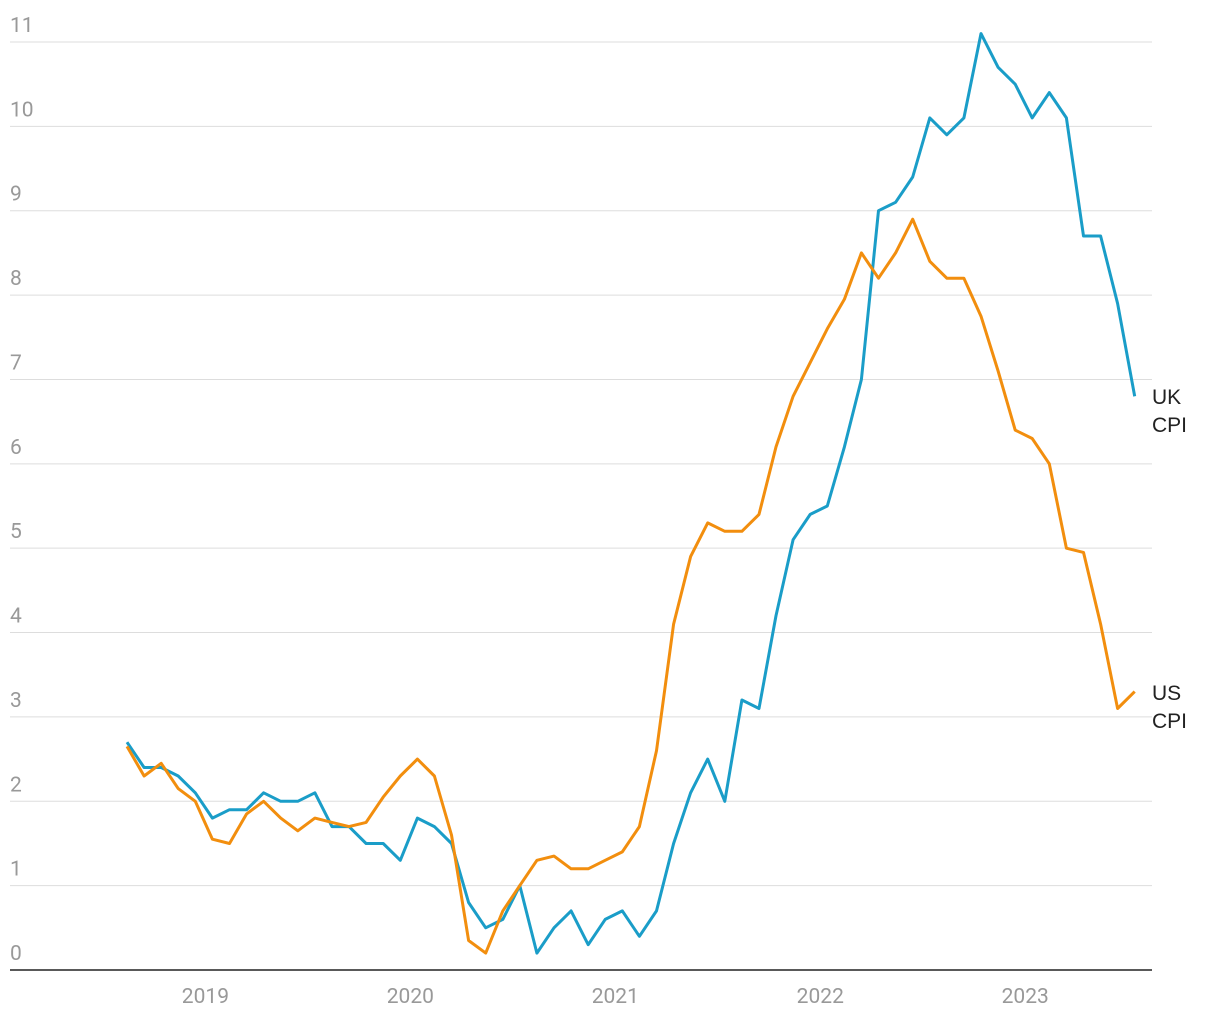 Image resolution: width=1220 pixels, height=1024 pixels. I want to click on y-tick-label: 11, so click(22, 26).